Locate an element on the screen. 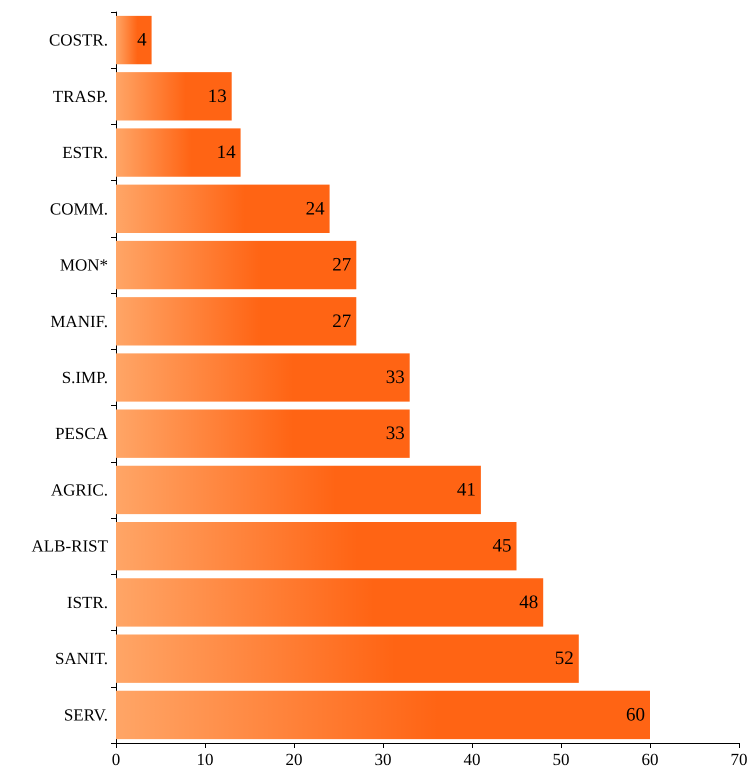  x-tick-label: 30 is located at coordinates (383, 759).